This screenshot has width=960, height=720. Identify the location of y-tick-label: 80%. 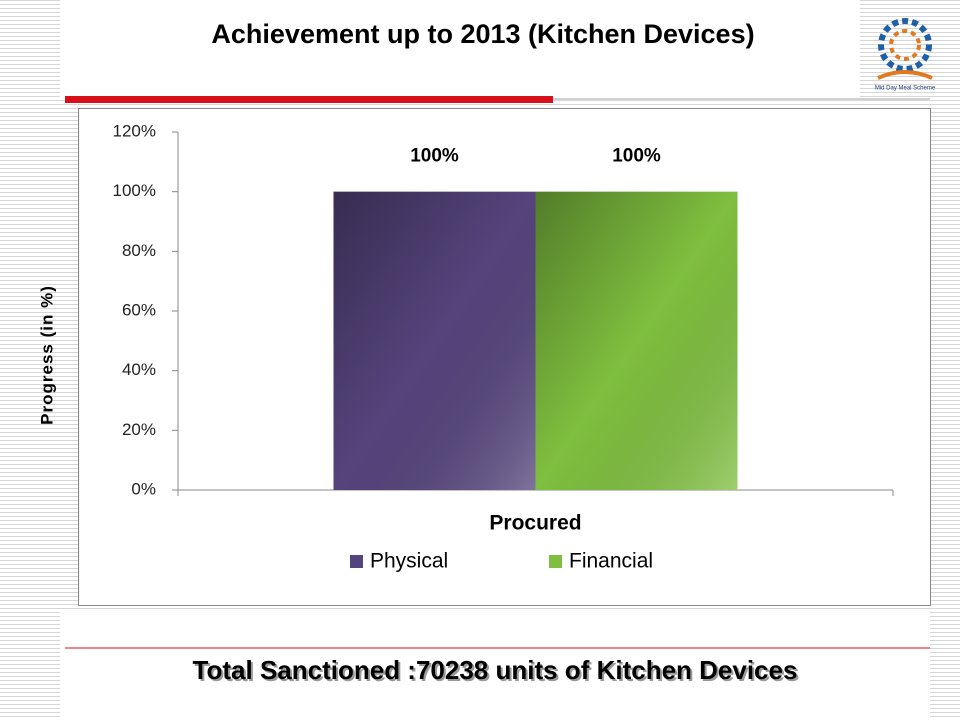
(139, 250).